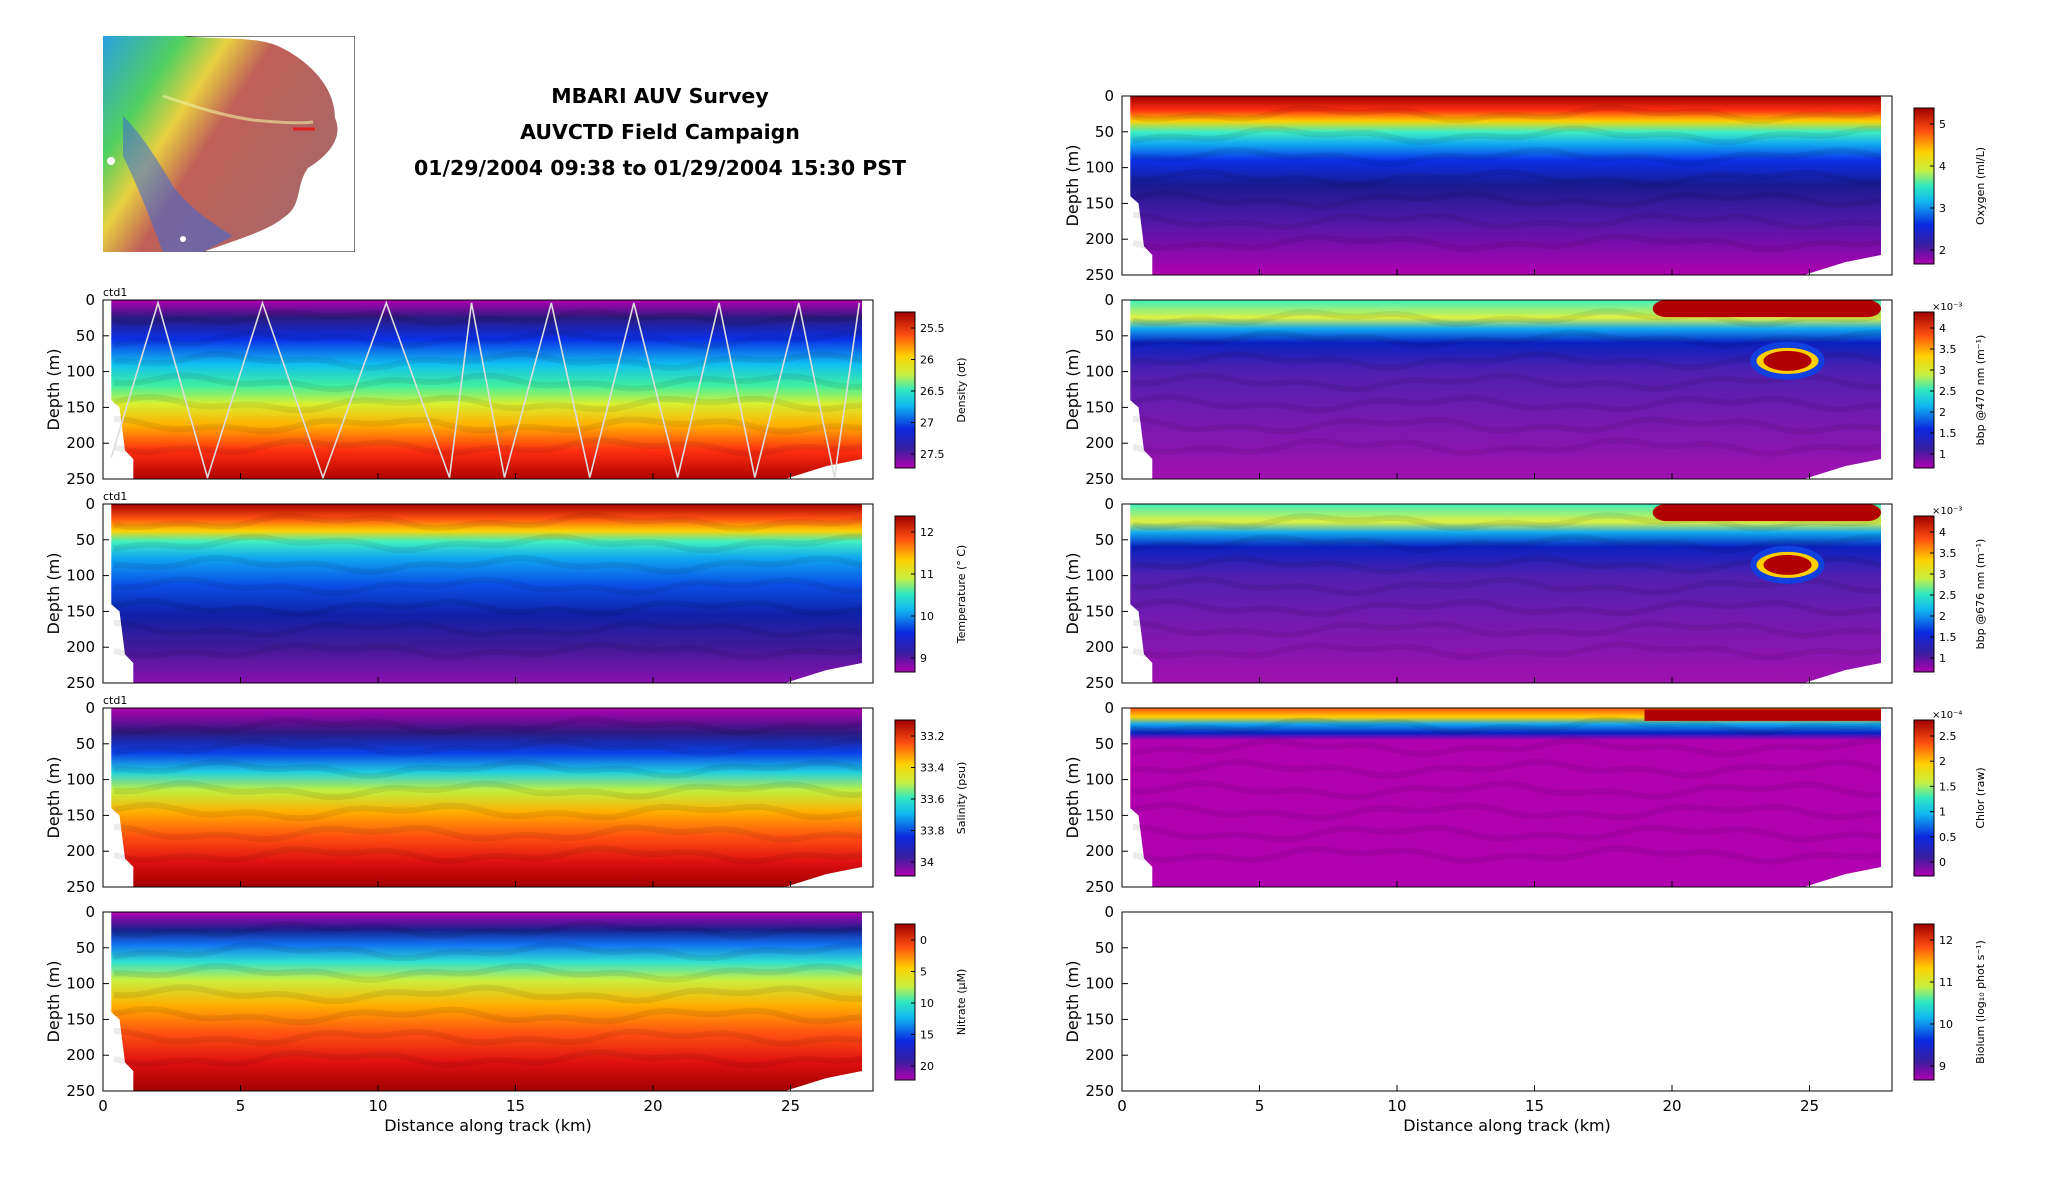 Image resolution: width=2052 pixels, height=1188 pixels. What do you see at coordinates (927, 1066) in the screenshot?
I see `colorbar-tick-label: 20` at bounding box center [927, 1066].